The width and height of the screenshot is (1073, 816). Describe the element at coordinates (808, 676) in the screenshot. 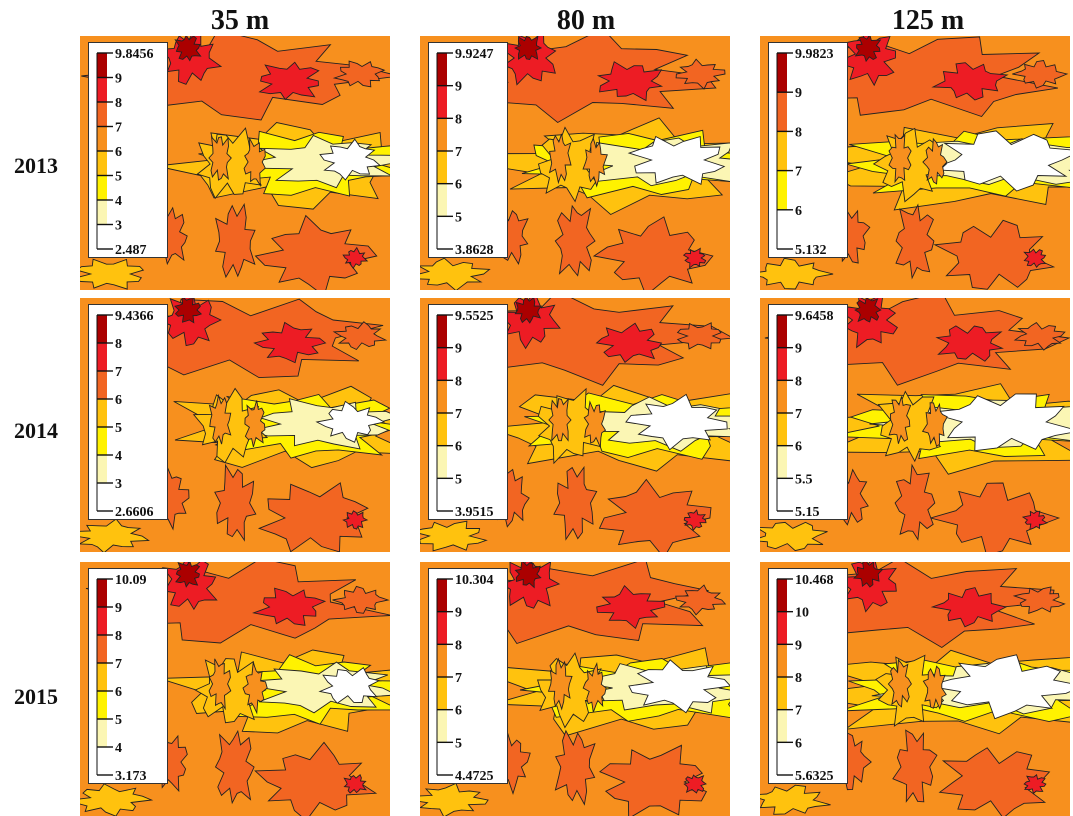

I see `legend: 10.468 10 9 8 7 6 5.6325` at that location.